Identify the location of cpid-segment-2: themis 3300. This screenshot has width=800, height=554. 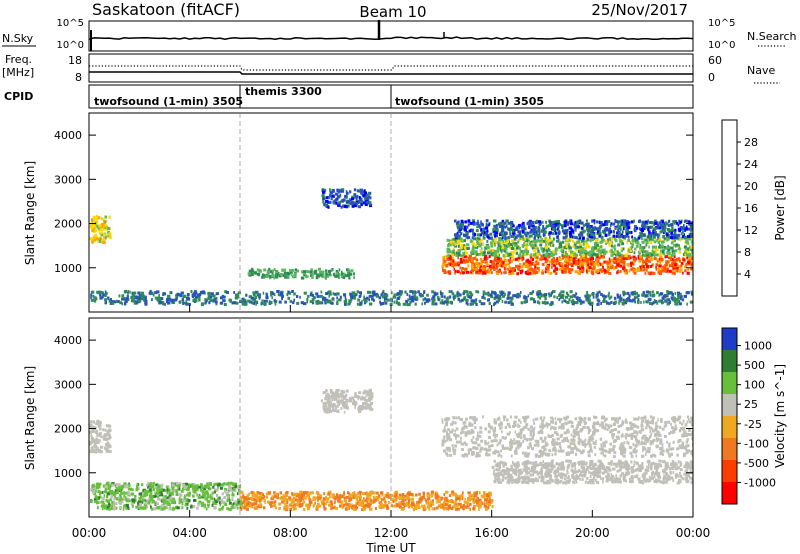
(283, 91).